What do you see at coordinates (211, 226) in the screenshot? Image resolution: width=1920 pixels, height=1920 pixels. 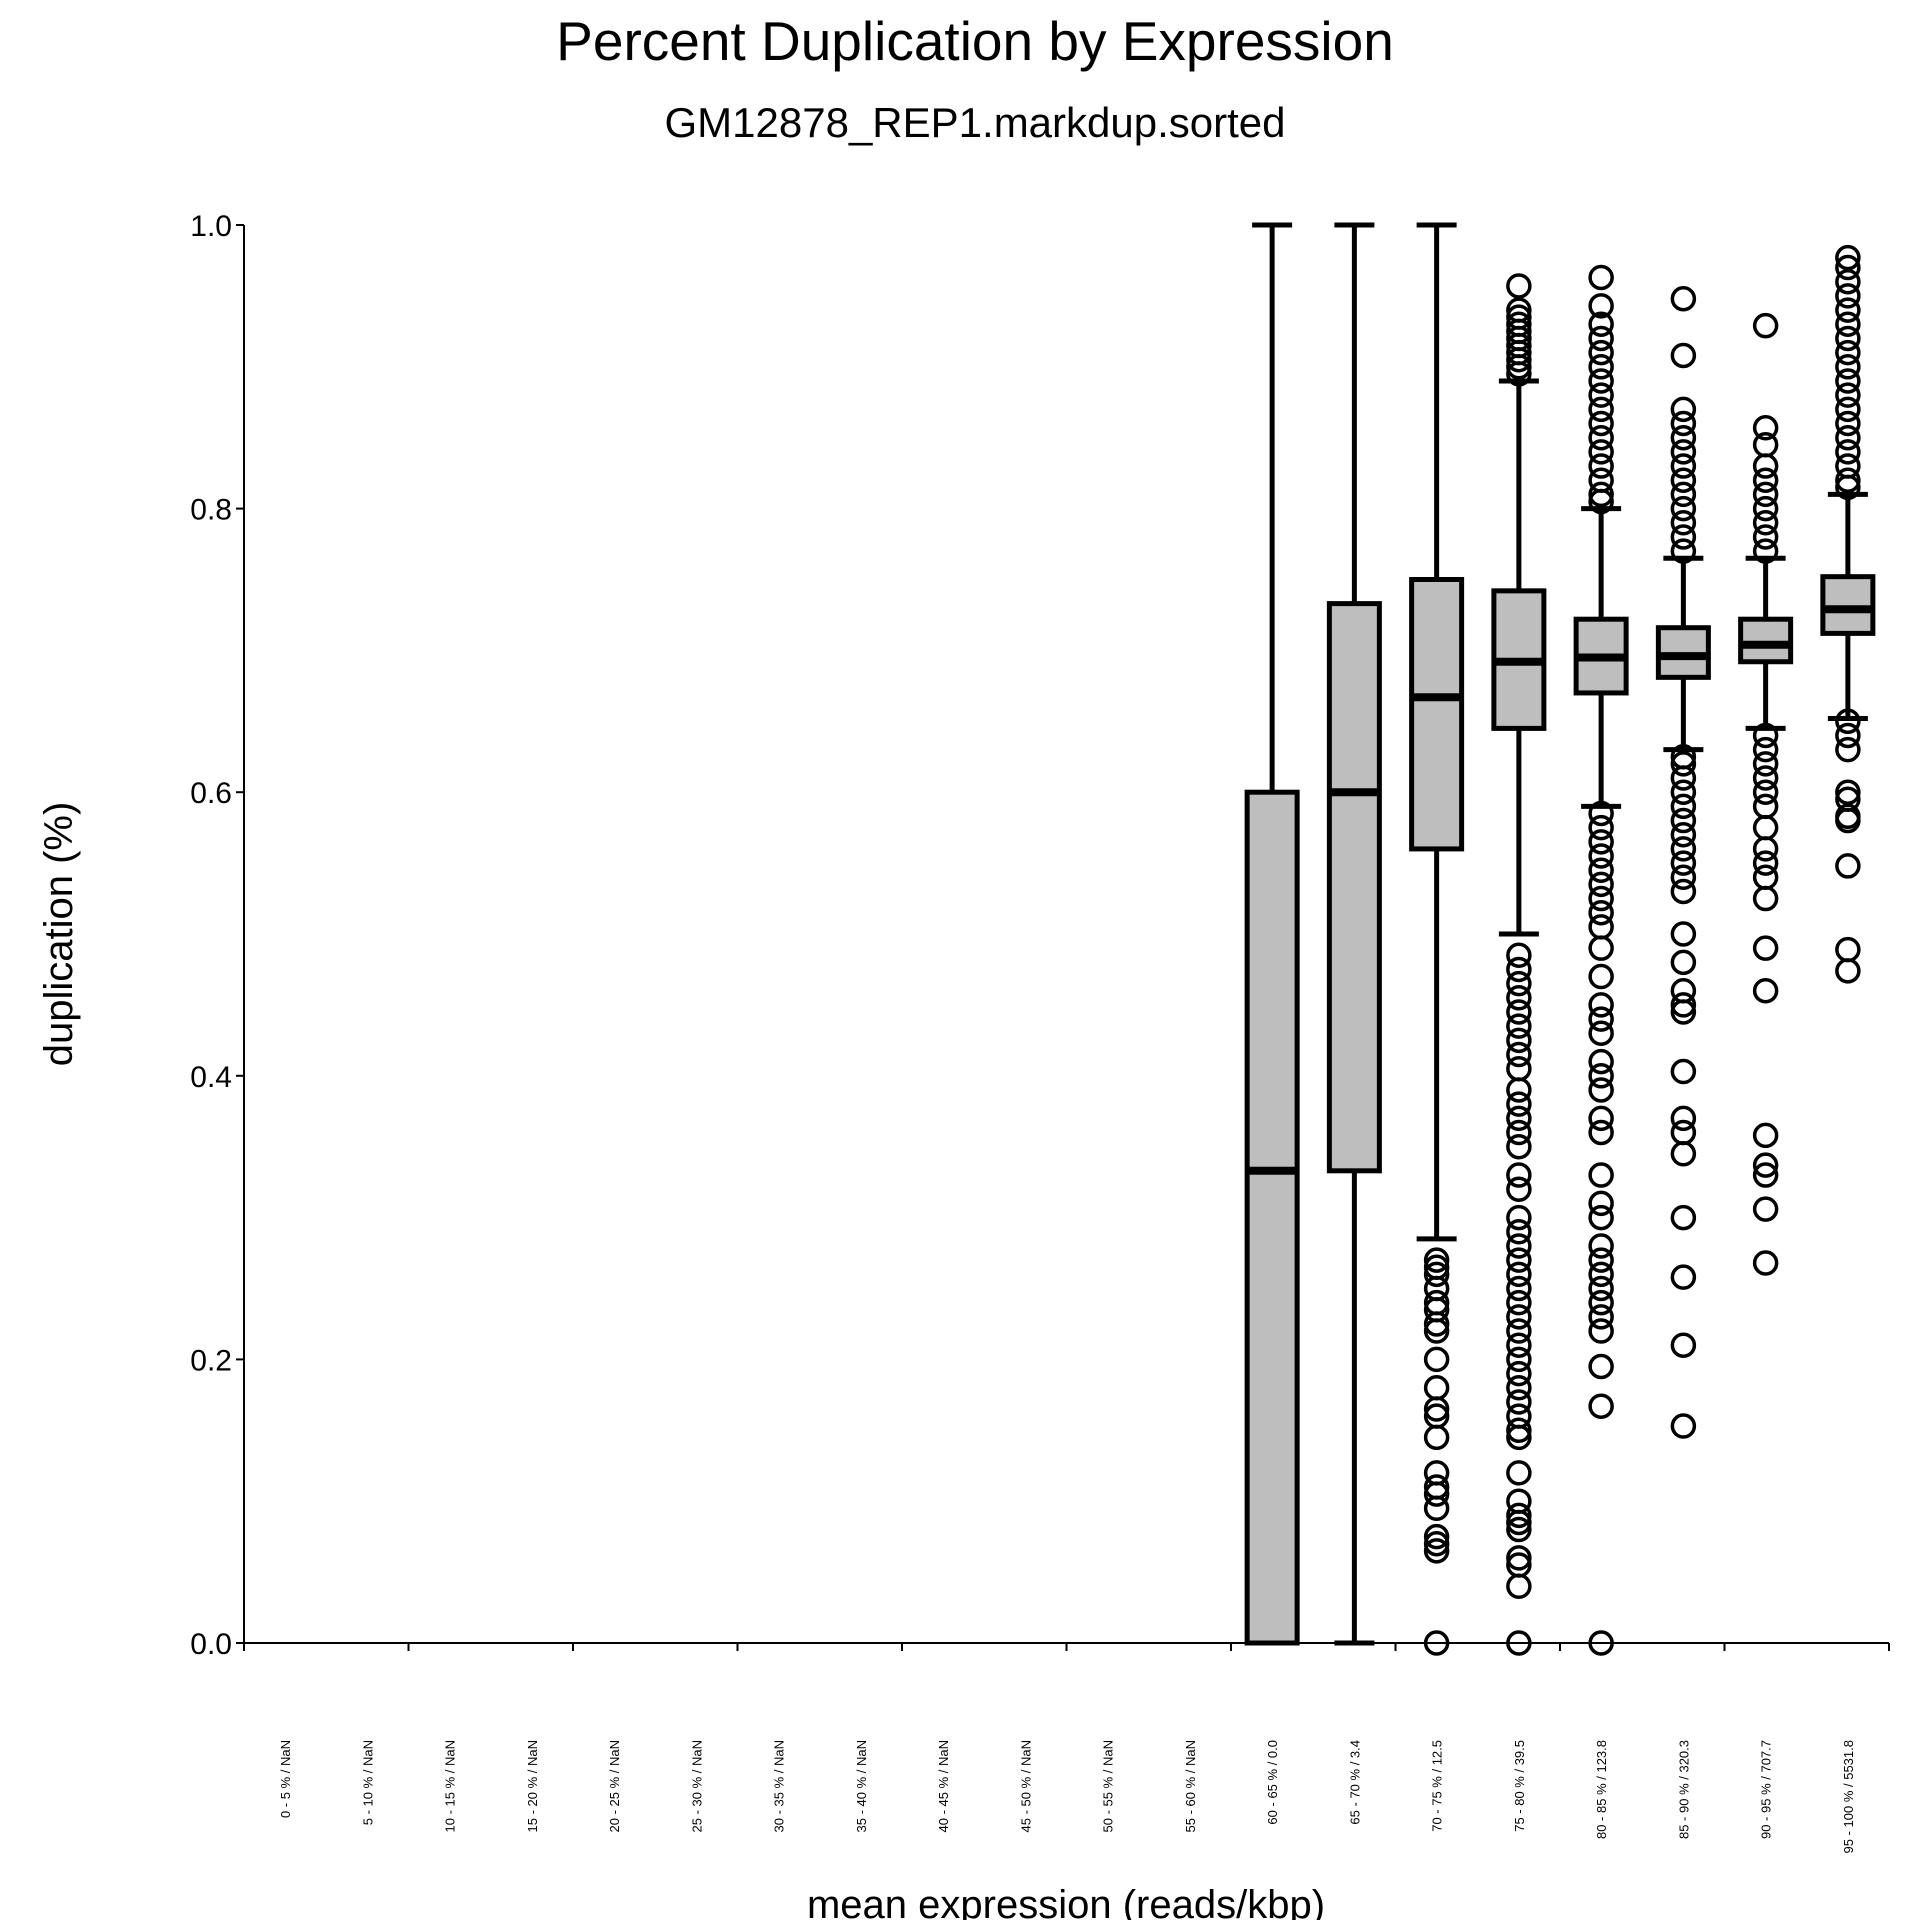 I see `y-tick-label: 1.0` at bounding box center [211, 226].